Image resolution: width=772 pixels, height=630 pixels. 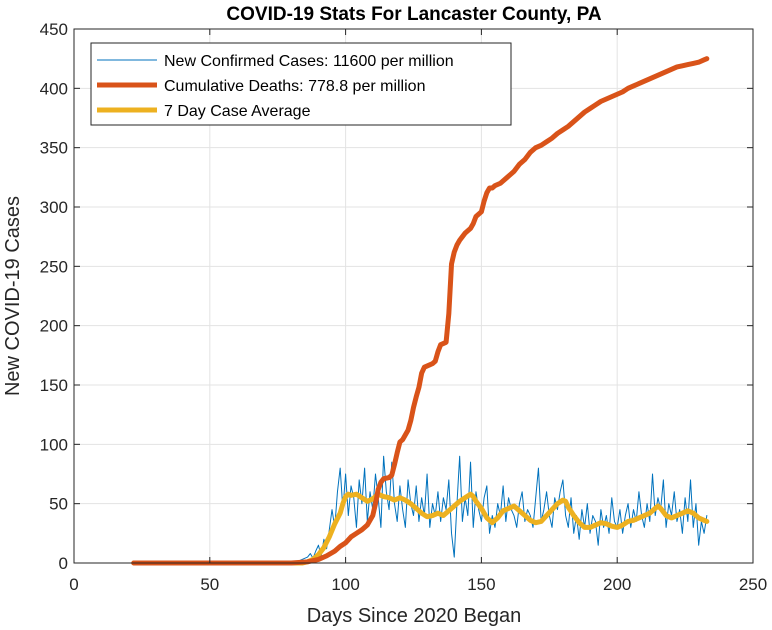 What do you see at coordinates (345, 584) in the screenshot?
I see `x-tick-label: 100` at bounding box center [345, 584].